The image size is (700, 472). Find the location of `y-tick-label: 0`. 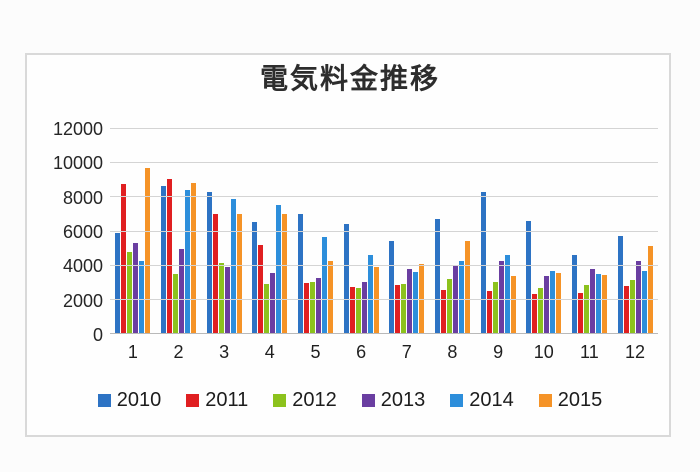

y-tick-label: 0 is located at coordinates (97, 335).